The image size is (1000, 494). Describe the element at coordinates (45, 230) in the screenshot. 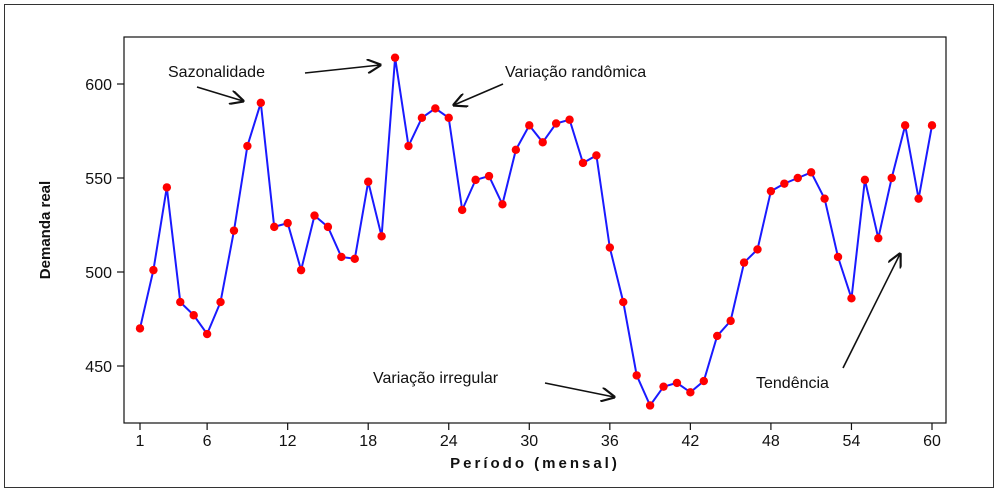

I see `y-axis-title: Demanda real` at that location.